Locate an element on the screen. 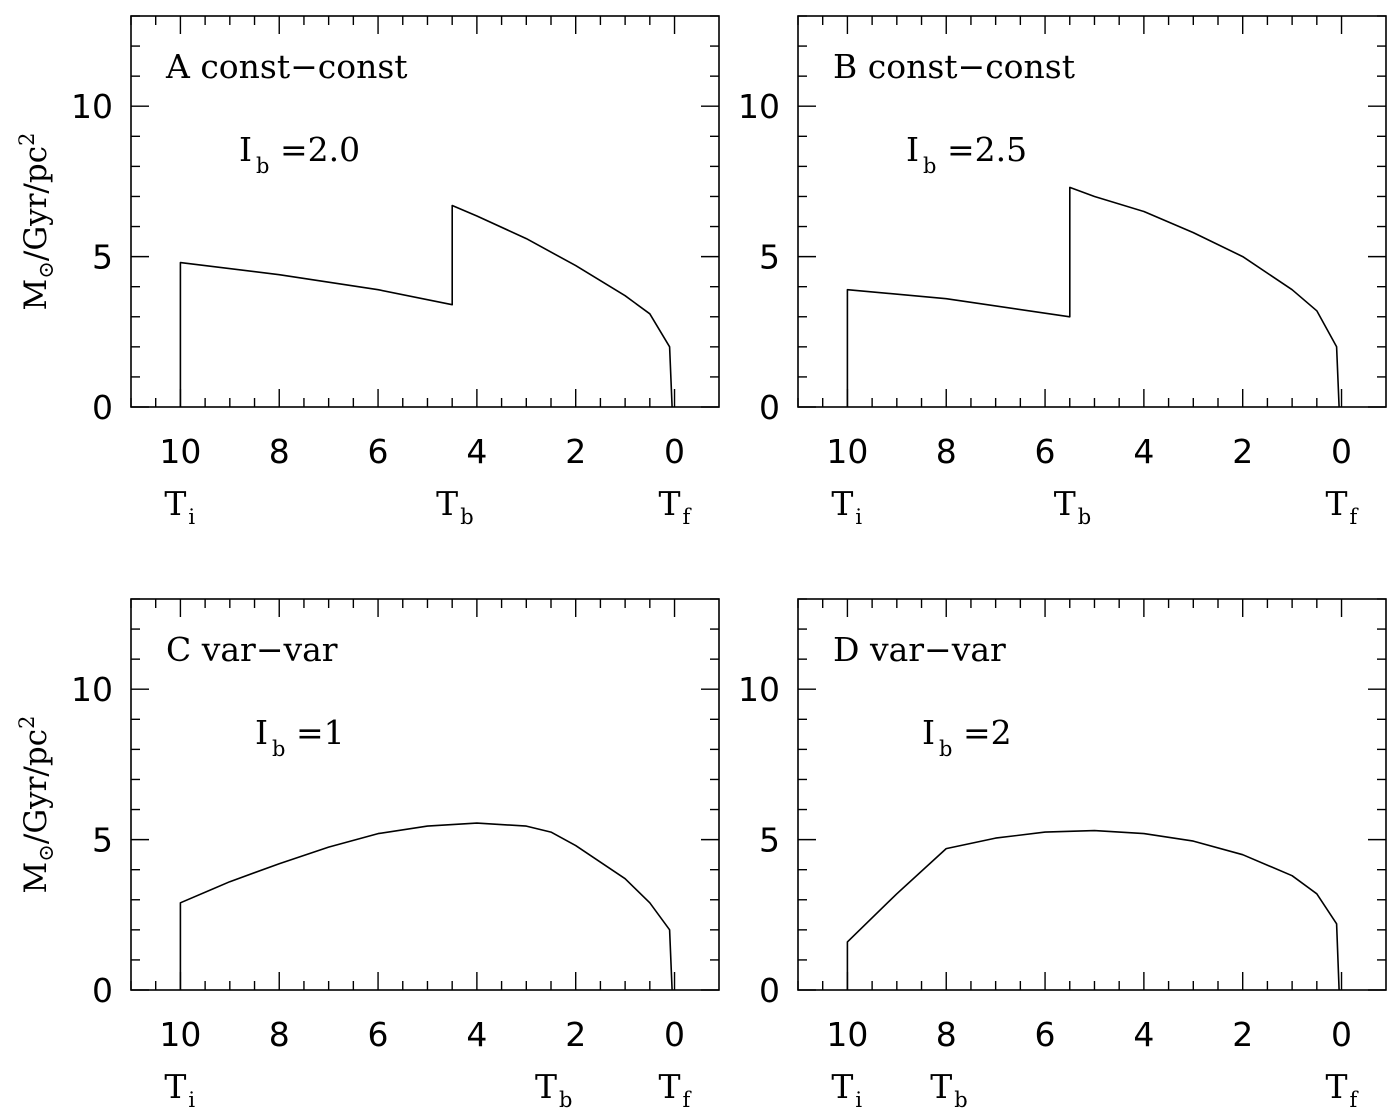 This screenshot has width=1397, height=1117. panel-title: A const−const is located at coordinates (286, 66).